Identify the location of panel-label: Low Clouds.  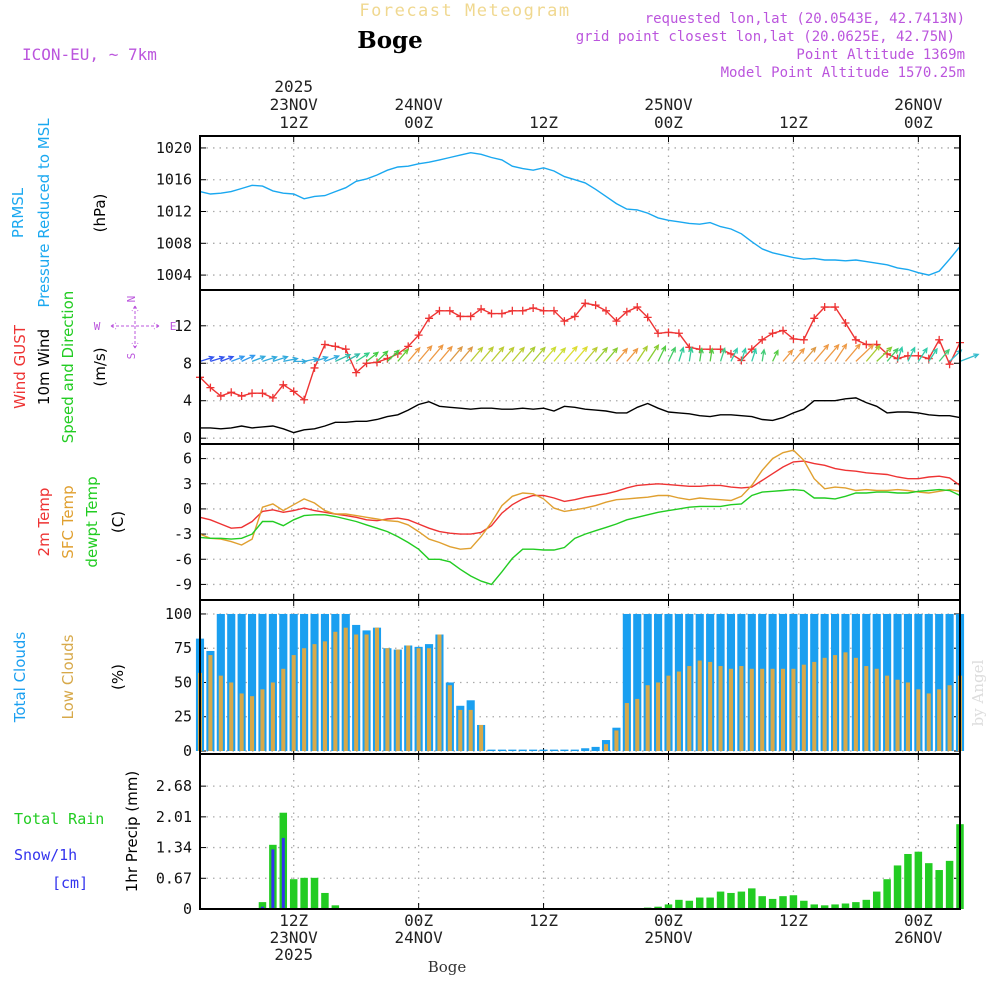
(68, 676).